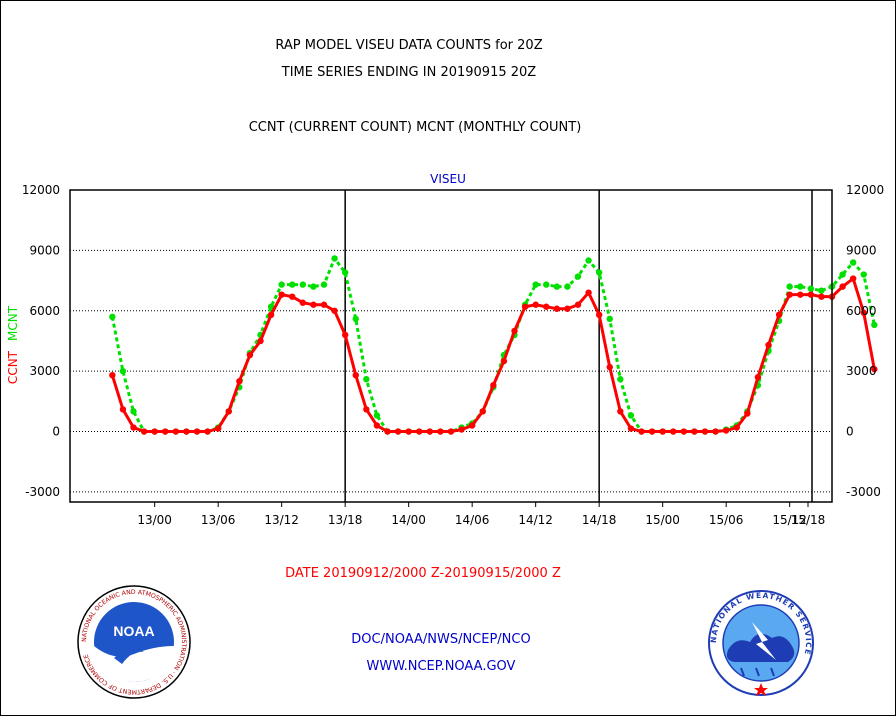 The height and width of the screenshot is (716, 896). I want to click on chart-title: VISEU, so click(448, 179).